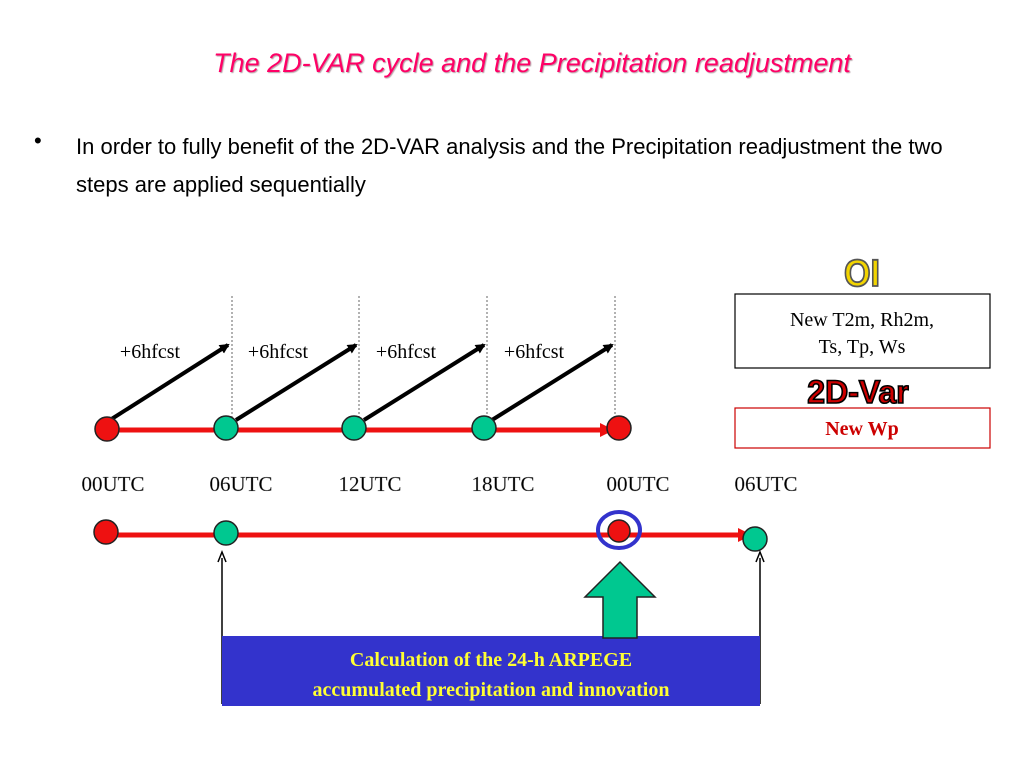  I want to click on oi-box-line1: New T2m, Rh2m,, so click(862, 320).